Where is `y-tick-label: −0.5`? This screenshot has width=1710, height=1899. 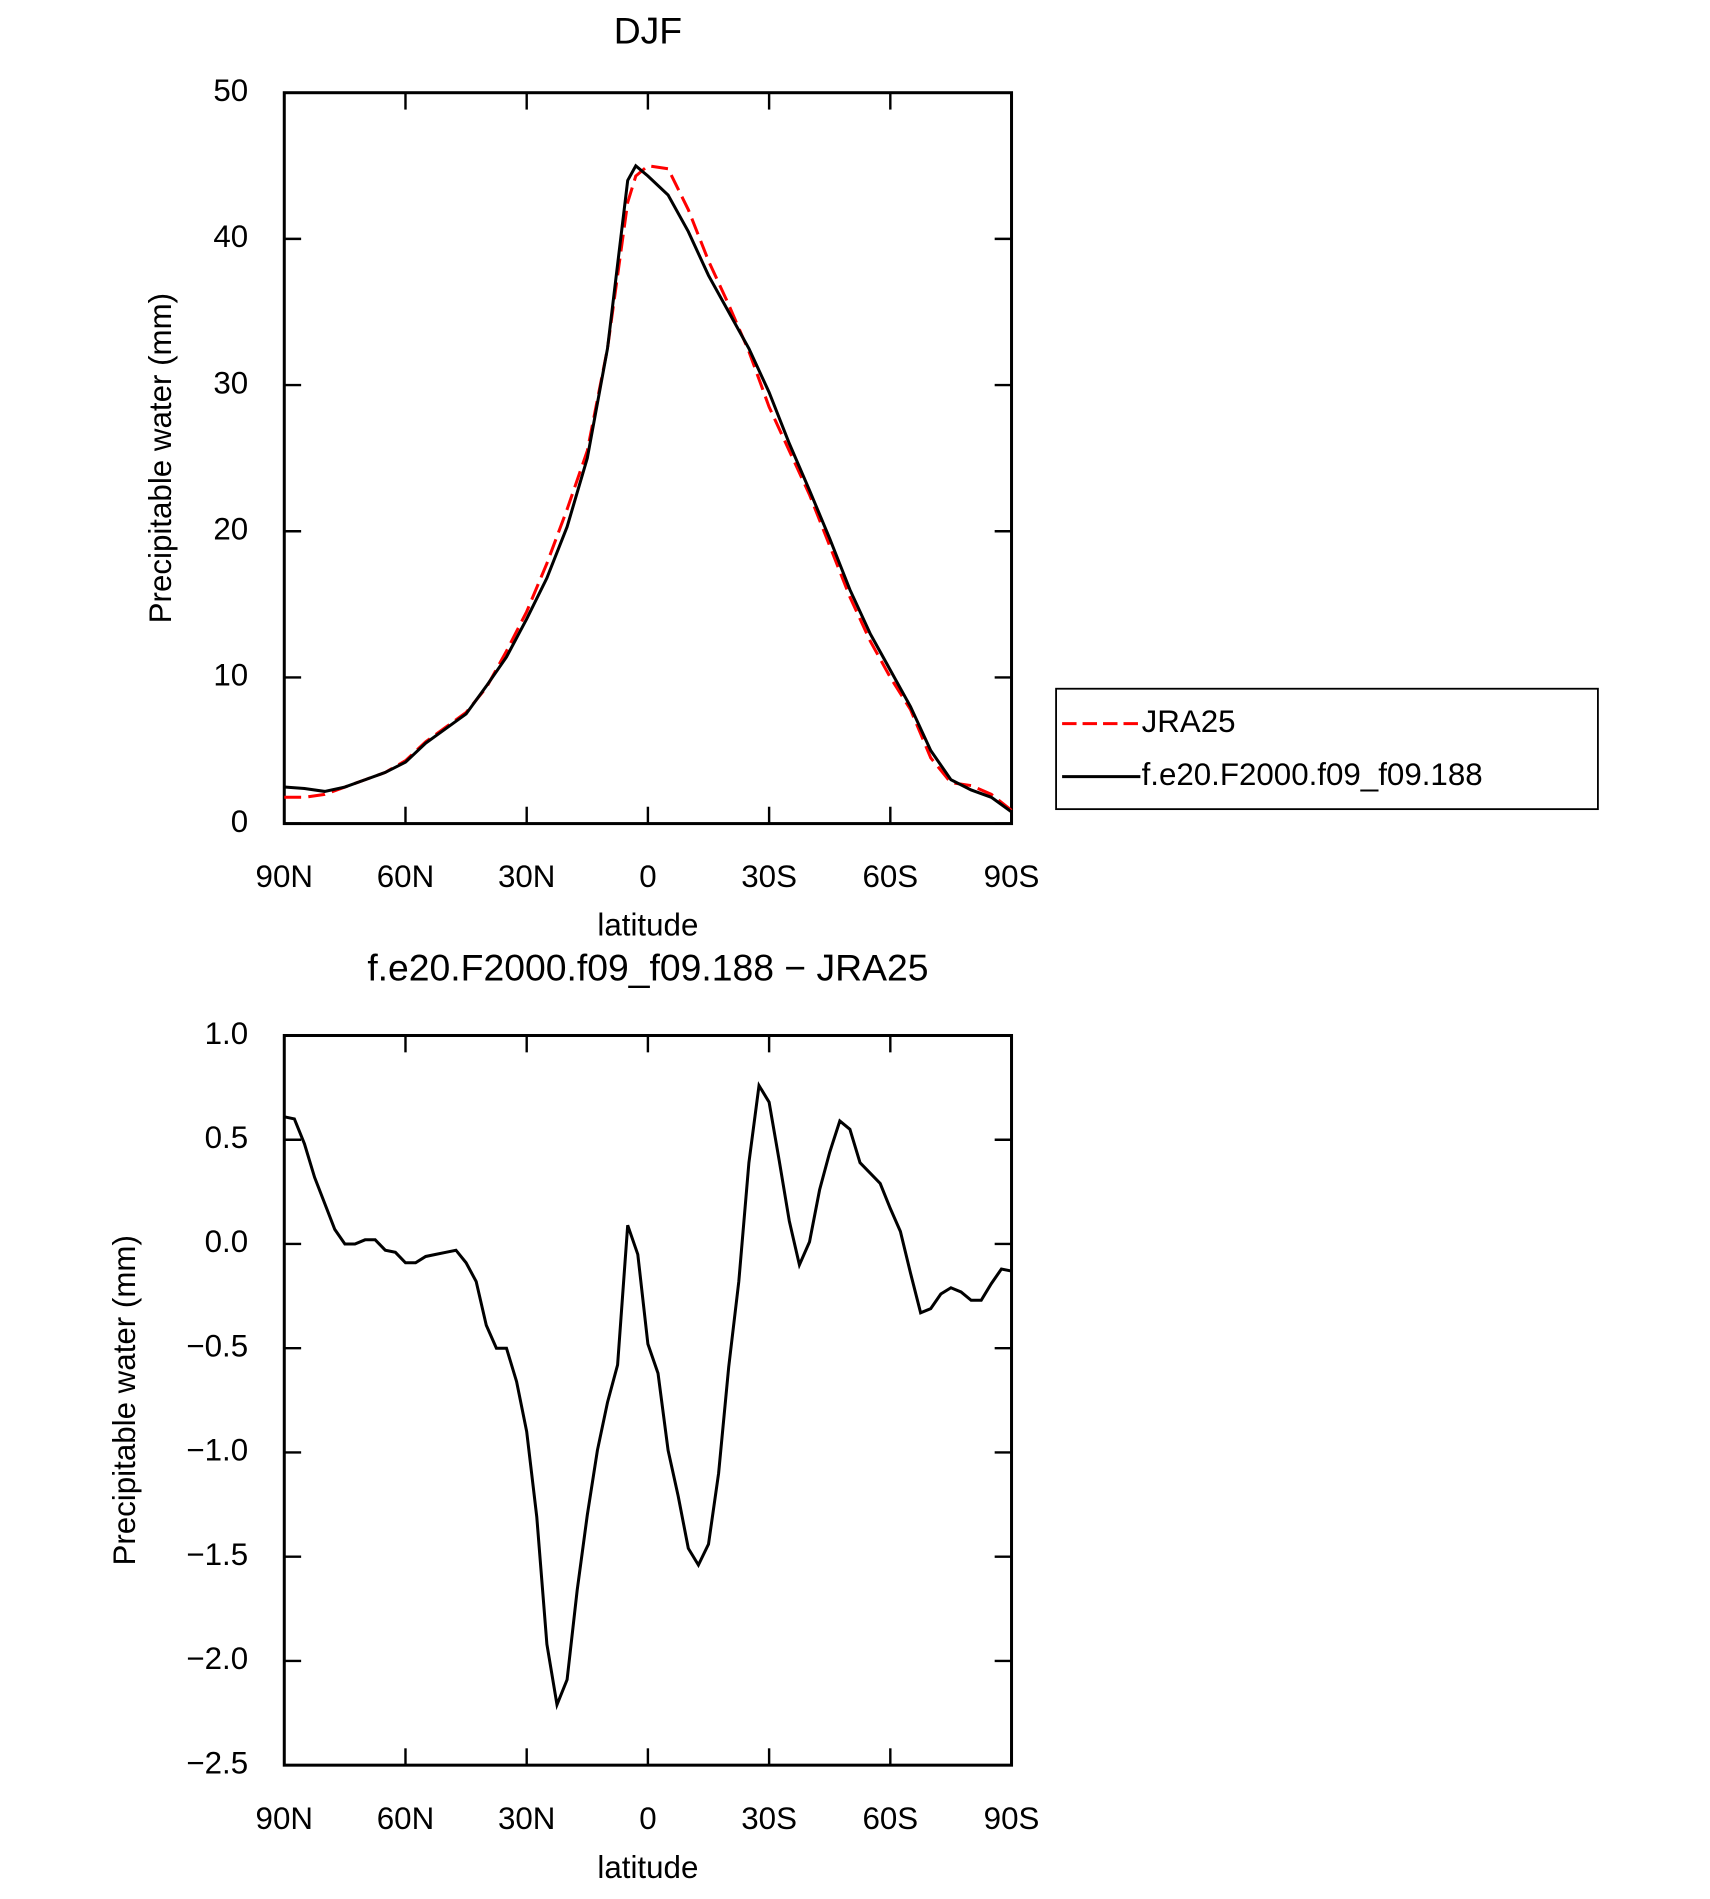
y-tick-label: −0.5 is located at coordinates (217, 1345).